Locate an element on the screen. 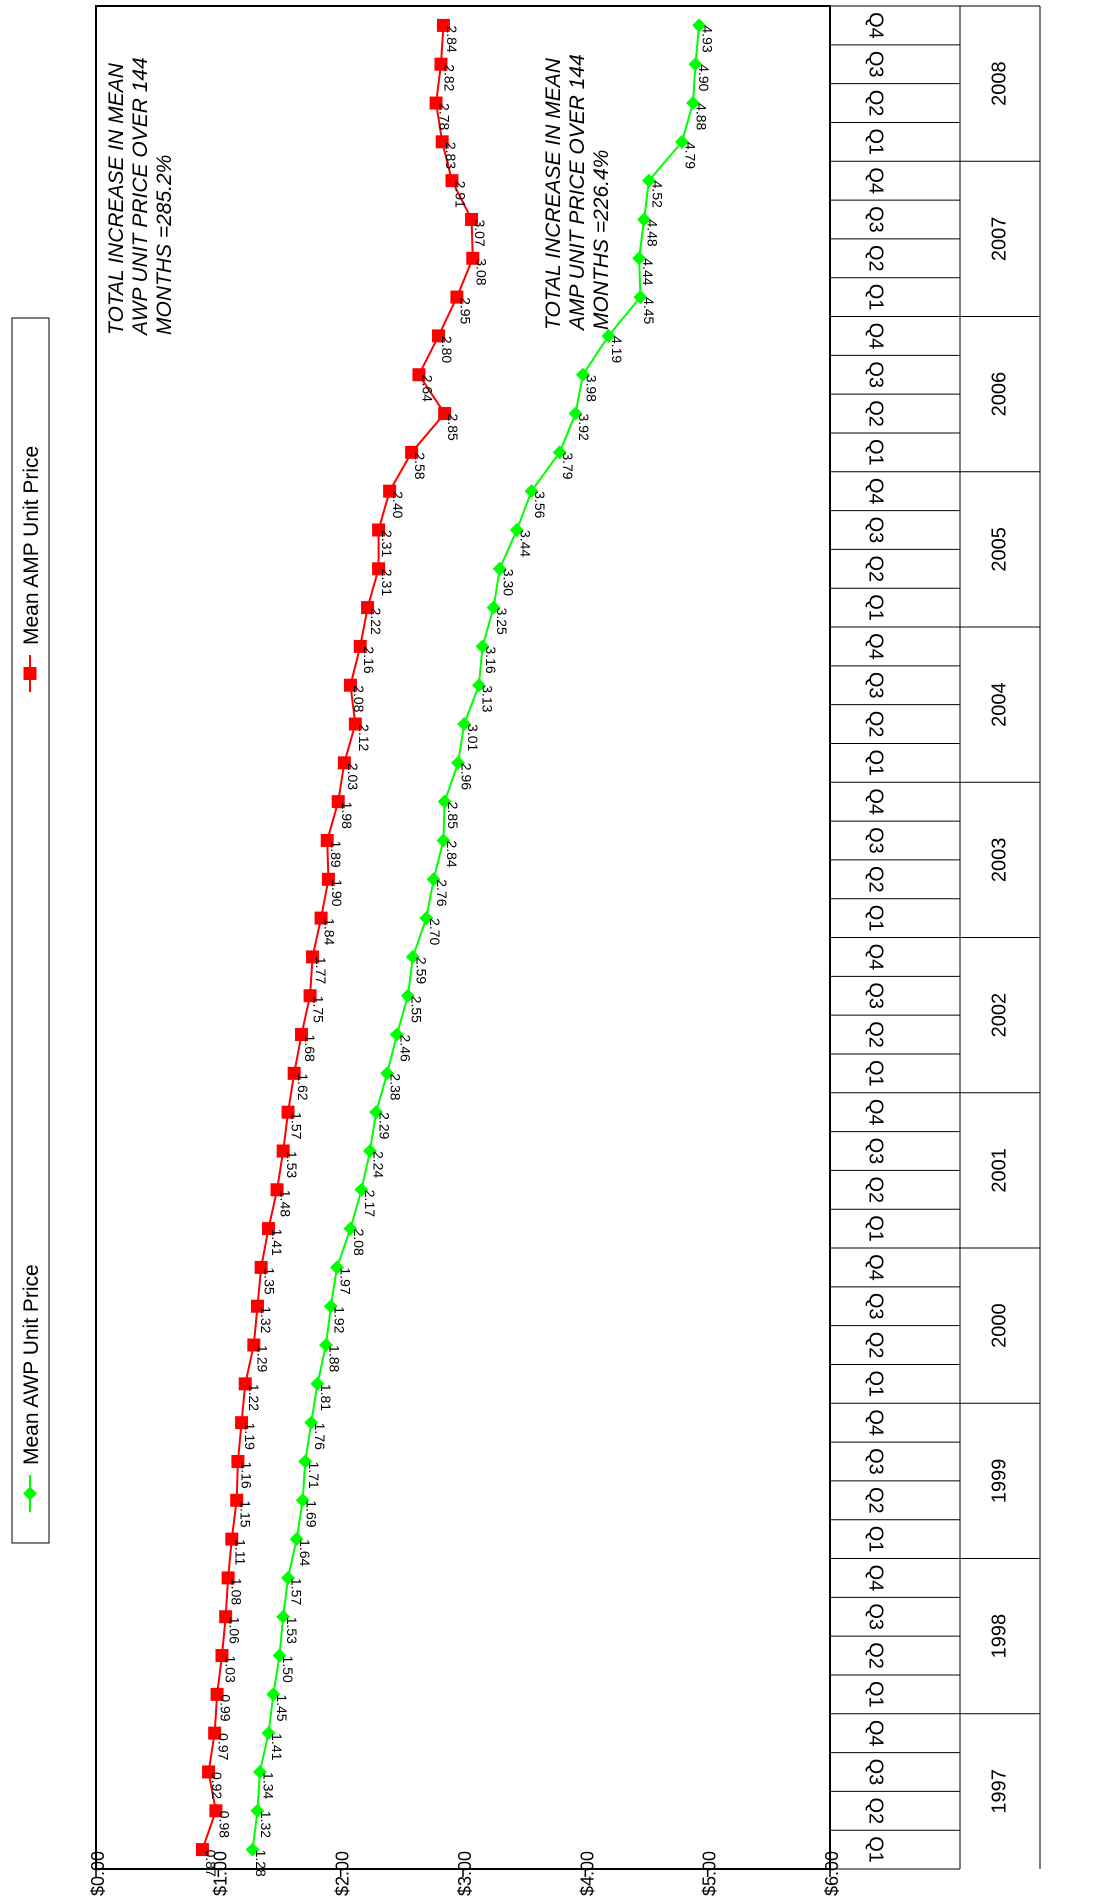 This screenshot has height=1903, width=1104. amp-data-label: 2.58 is located at coordinates (420, 465).